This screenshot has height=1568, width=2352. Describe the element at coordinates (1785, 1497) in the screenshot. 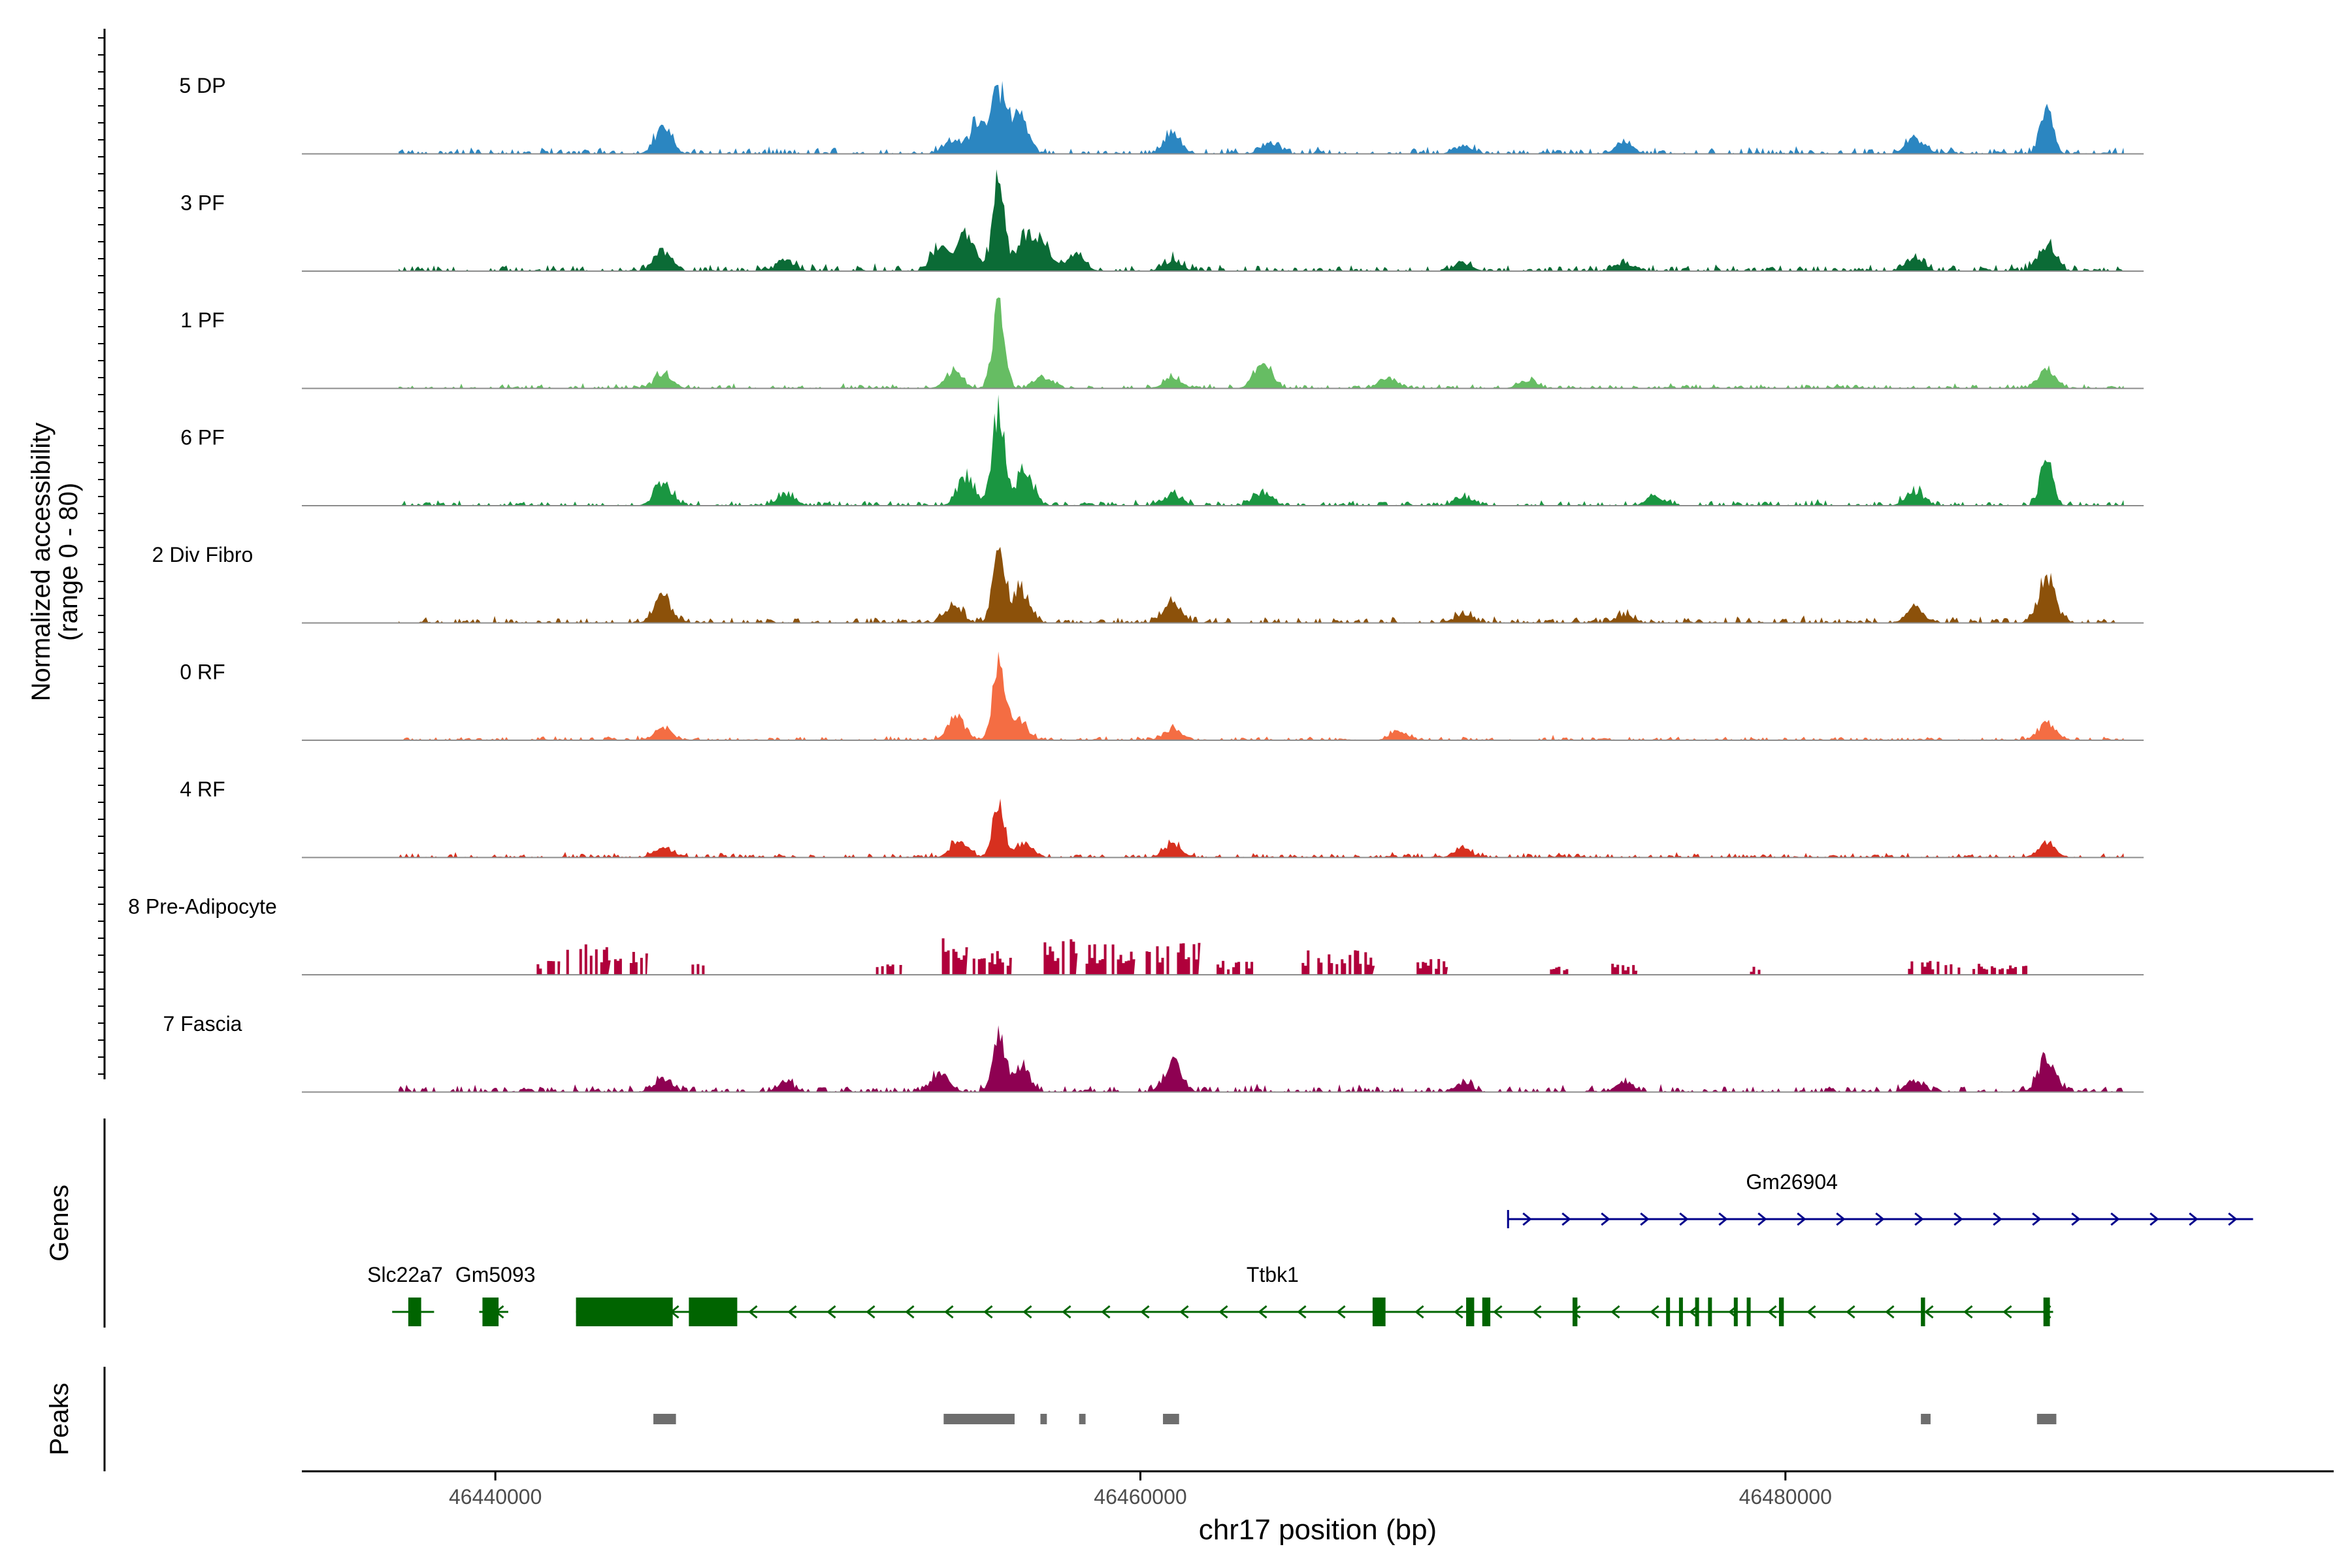

I see `x-tick-label: 46480000` at that location.